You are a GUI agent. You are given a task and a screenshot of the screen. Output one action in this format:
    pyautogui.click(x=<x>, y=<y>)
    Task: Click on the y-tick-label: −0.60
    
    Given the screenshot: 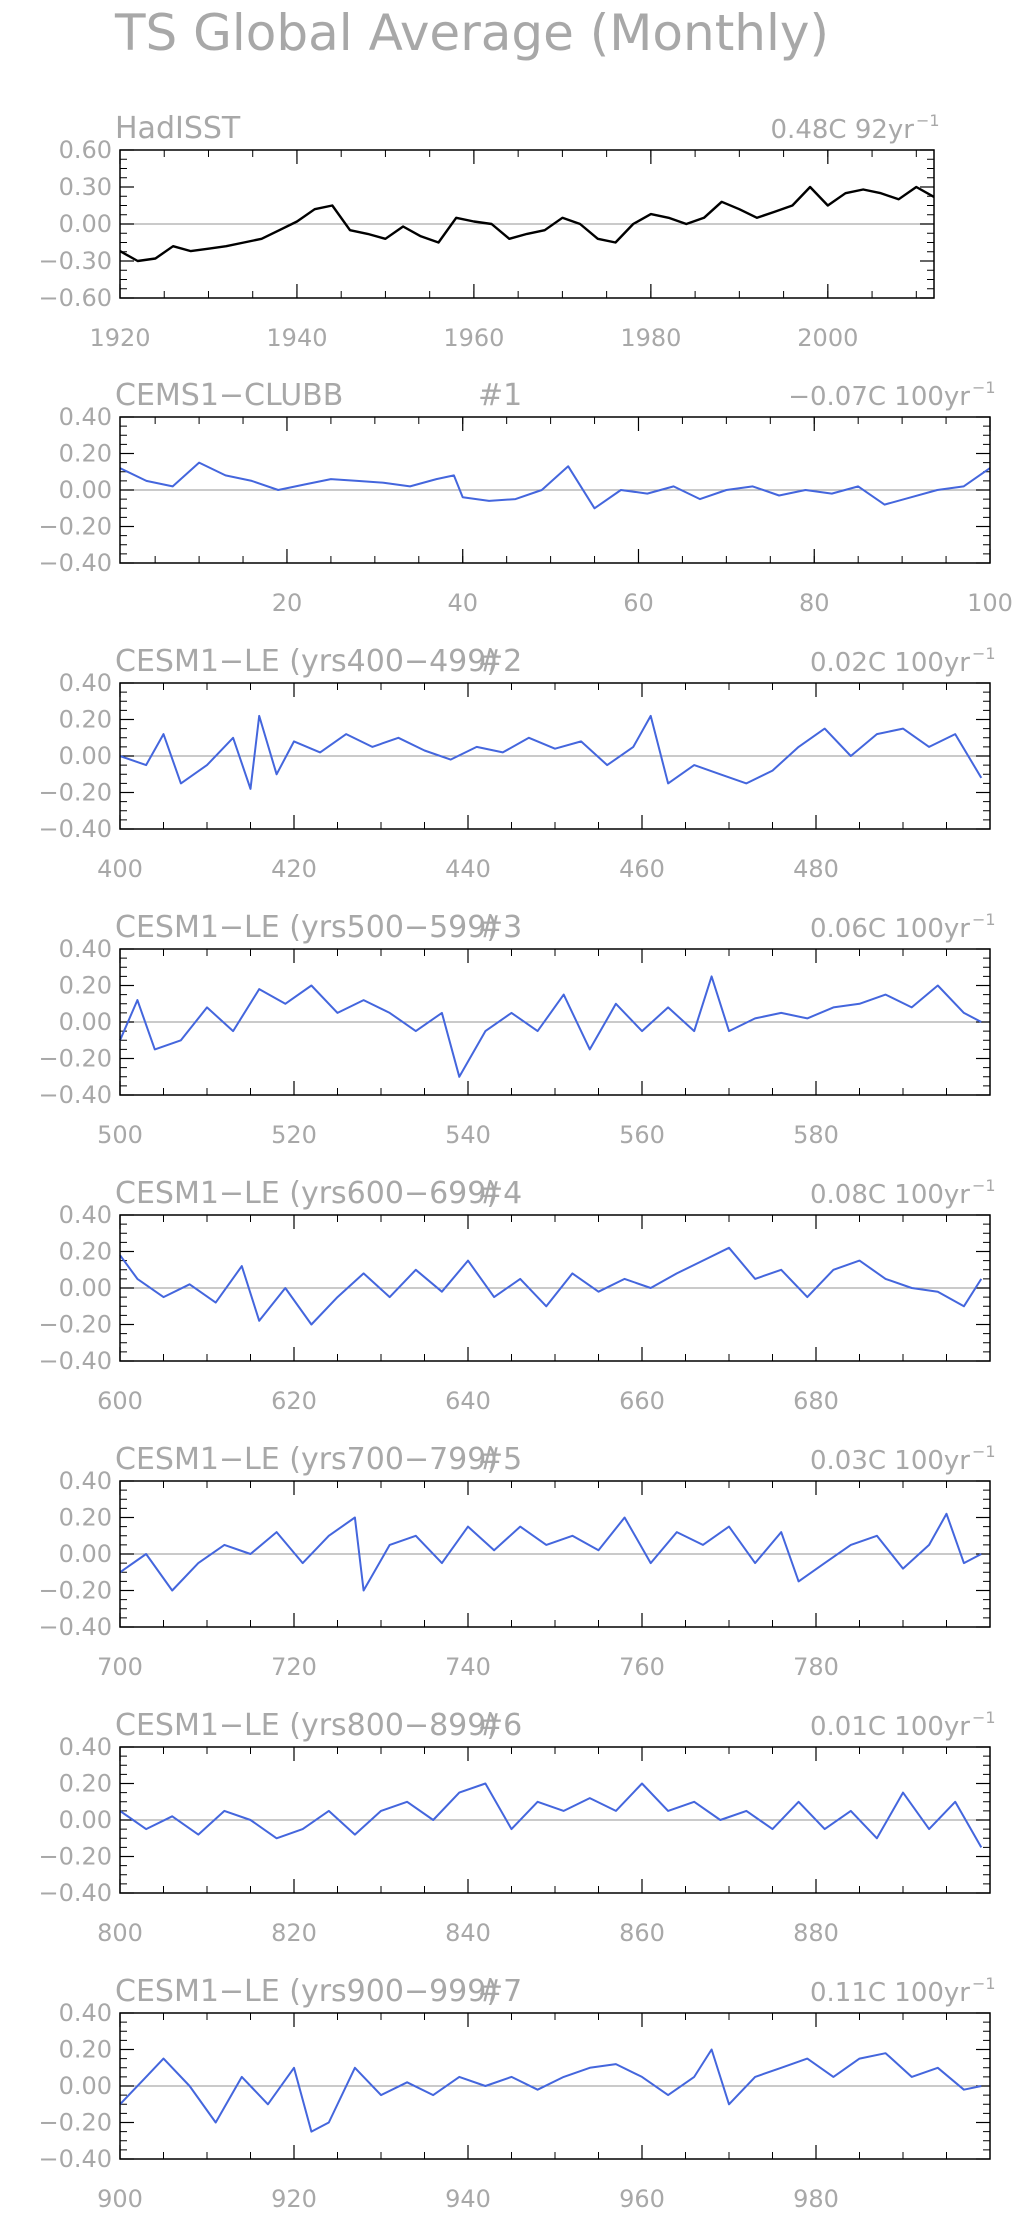 What is the action you would take?
    pyautogui.click(x=75, y=298)
    